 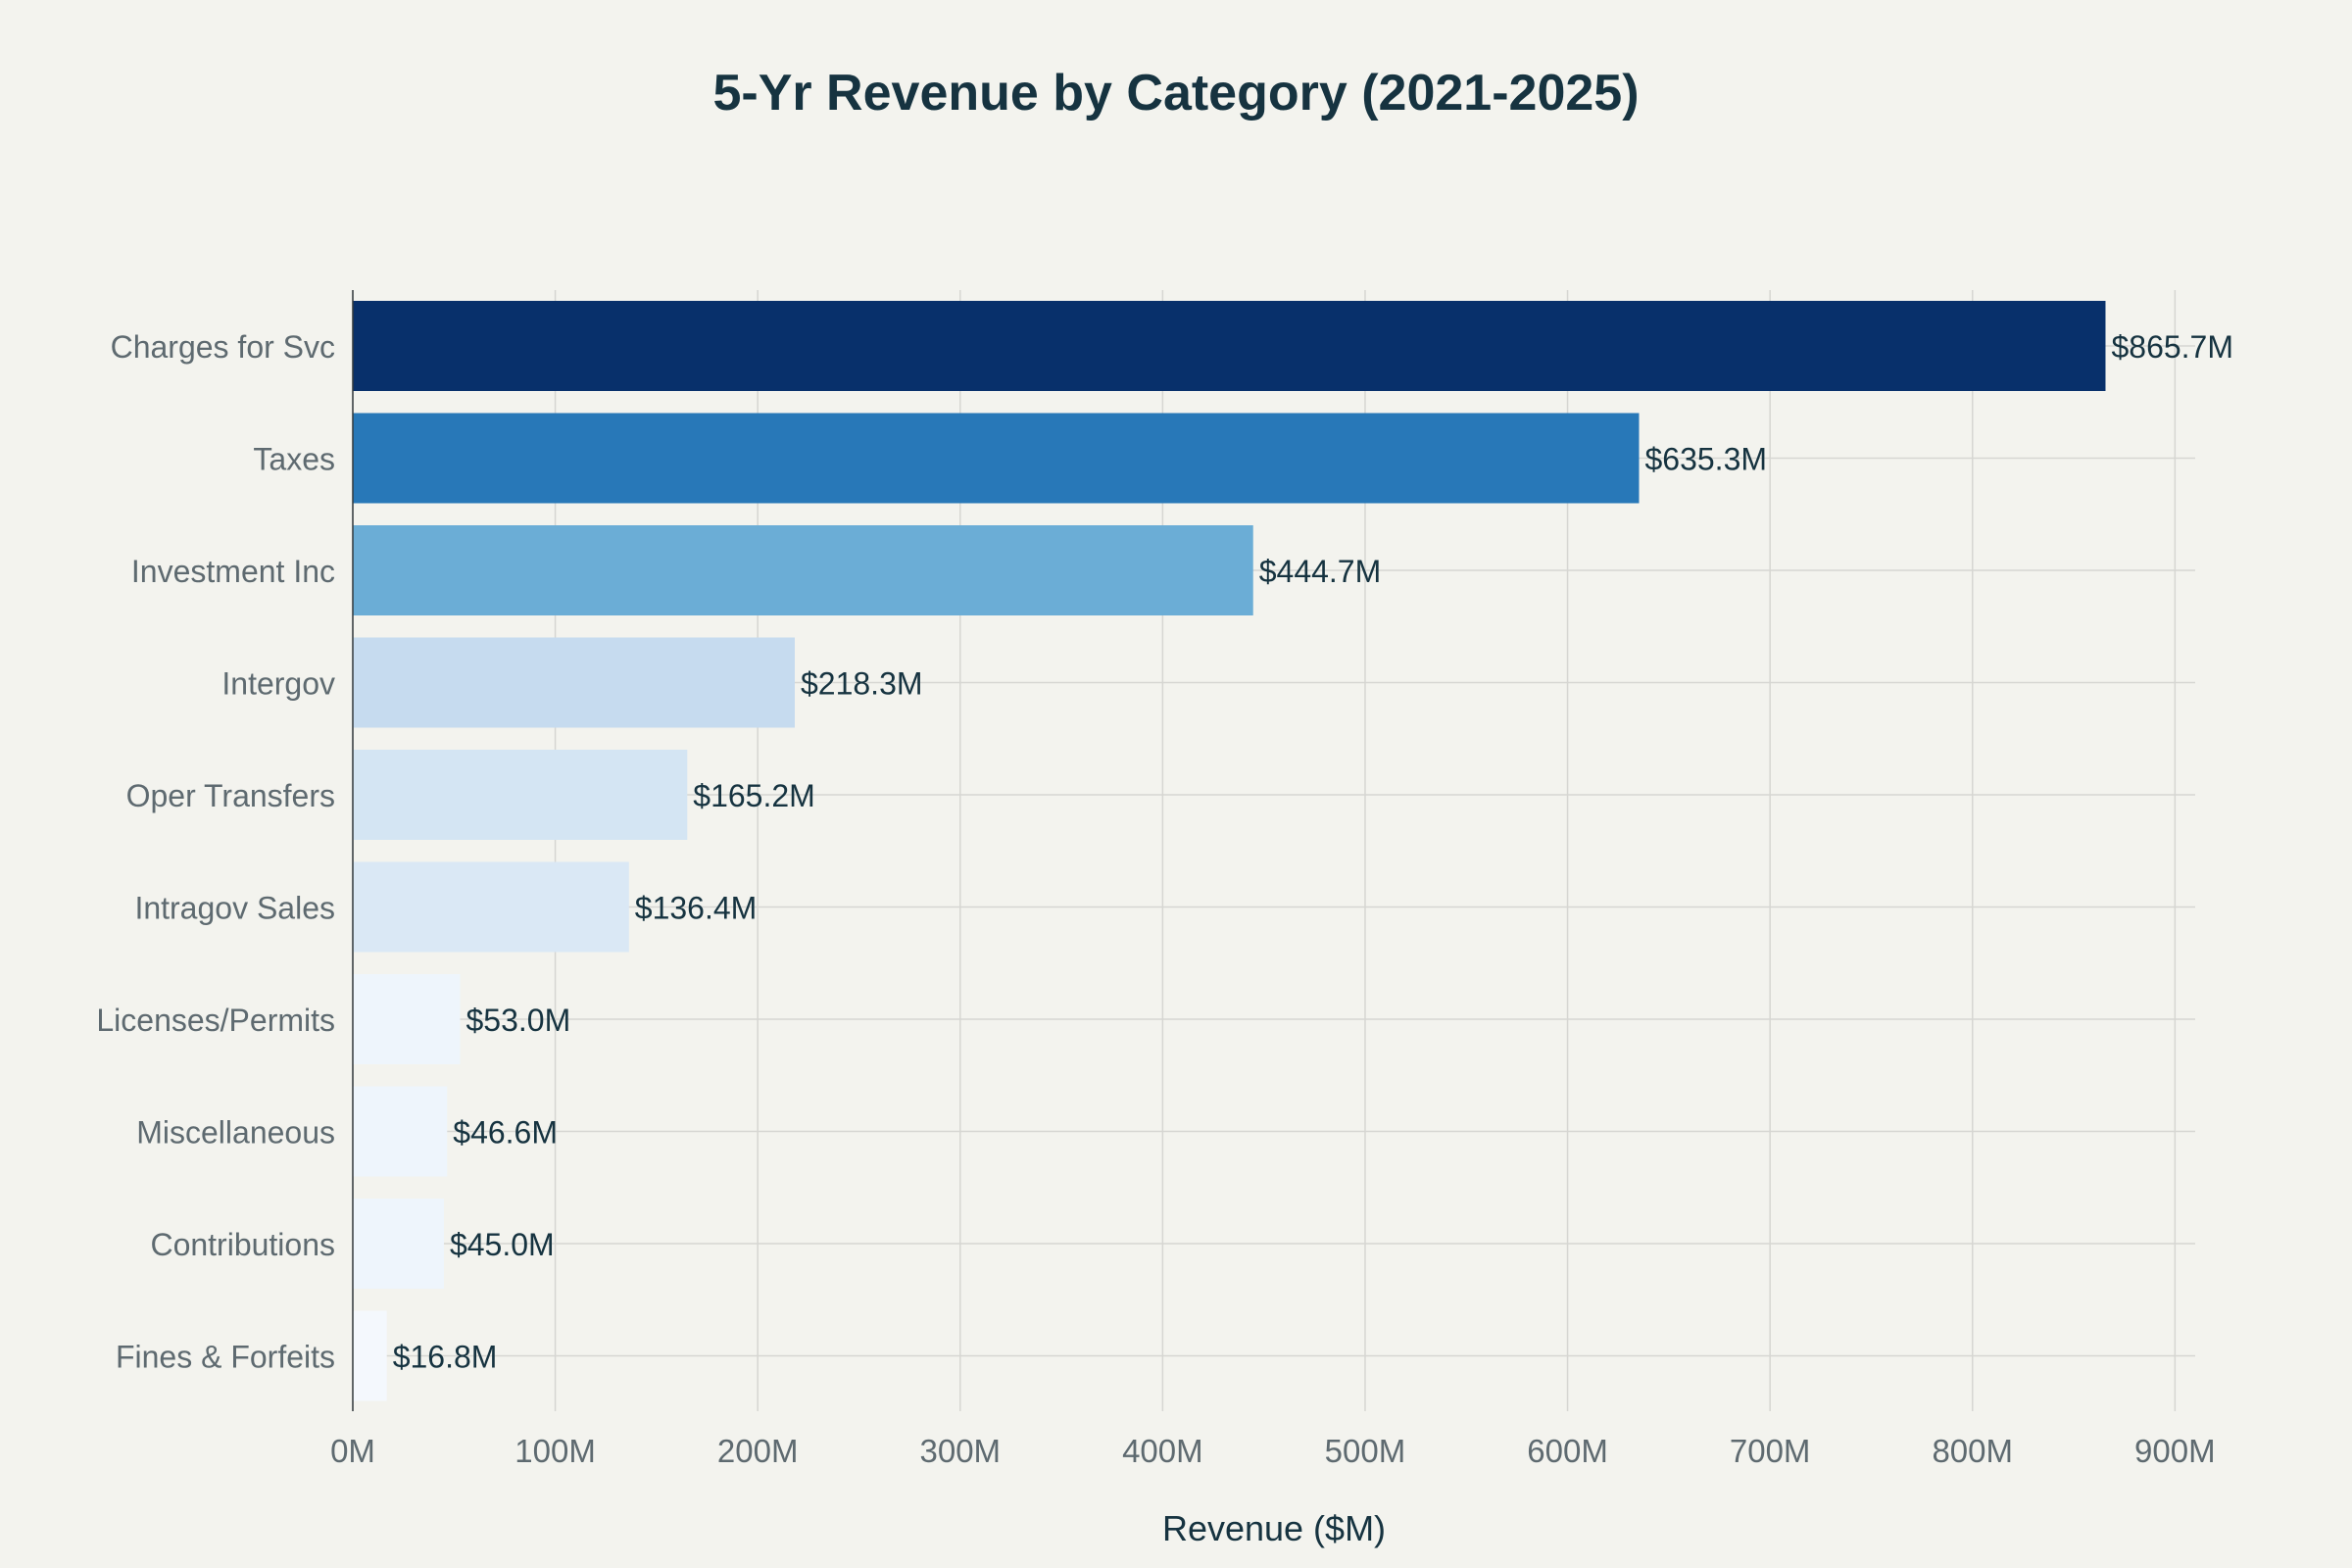 What do you see at coordinates (754, 795) in the screenshot?
I see `bar-value-label: $165.2M` at bounding box center [754, 795].